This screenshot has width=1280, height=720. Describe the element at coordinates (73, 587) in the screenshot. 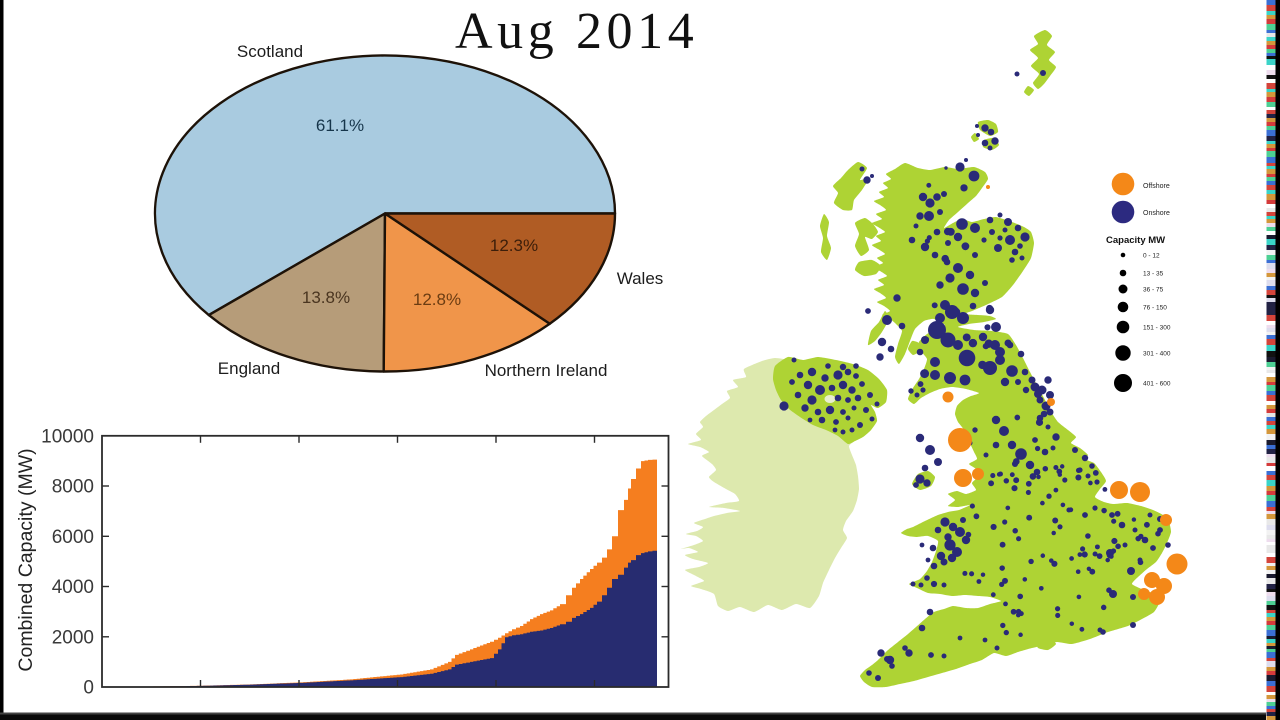

I see `svg-text: 4000` at that location.